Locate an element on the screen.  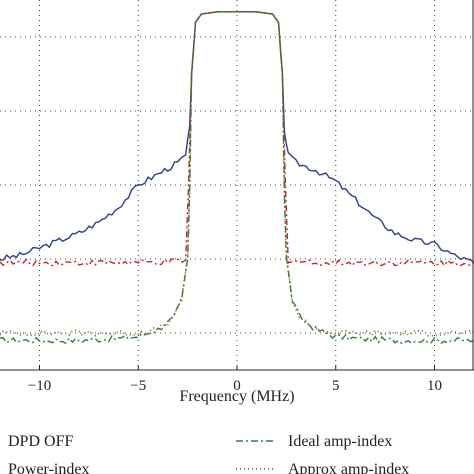
legend-label-2: Ideal amp-index is located at coordinates (340, 441).